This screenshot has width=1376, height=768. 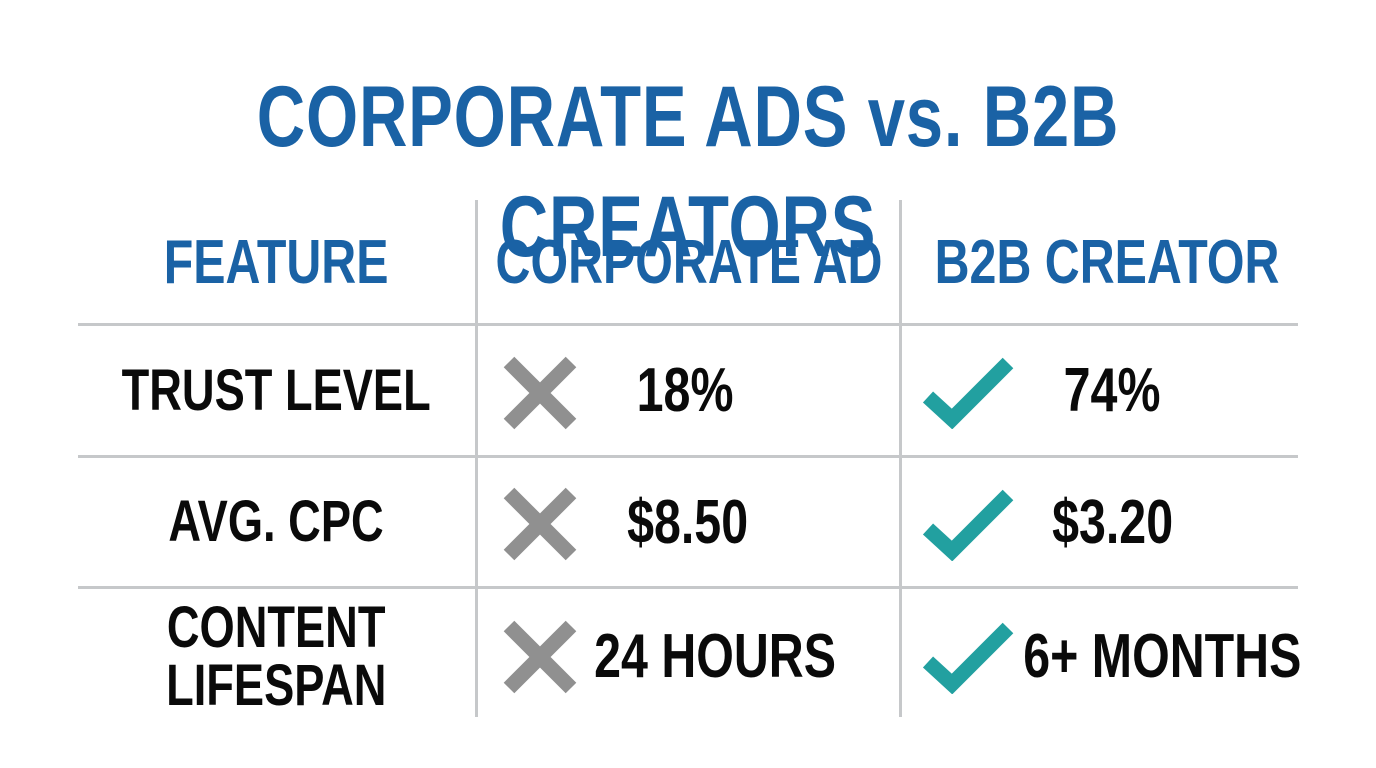 I want to click on feature-label: AVG. CPC, so click(x=276, y=521).